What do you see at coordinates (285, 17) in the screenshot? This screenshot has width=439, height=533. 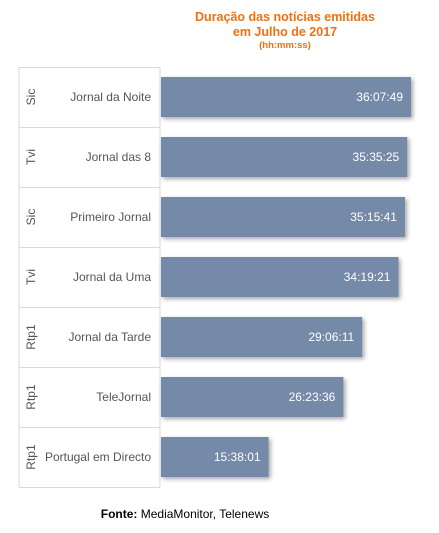 I see `chart-title-line1: Duração das notícias emitidas` at bounding box center [285, 17].